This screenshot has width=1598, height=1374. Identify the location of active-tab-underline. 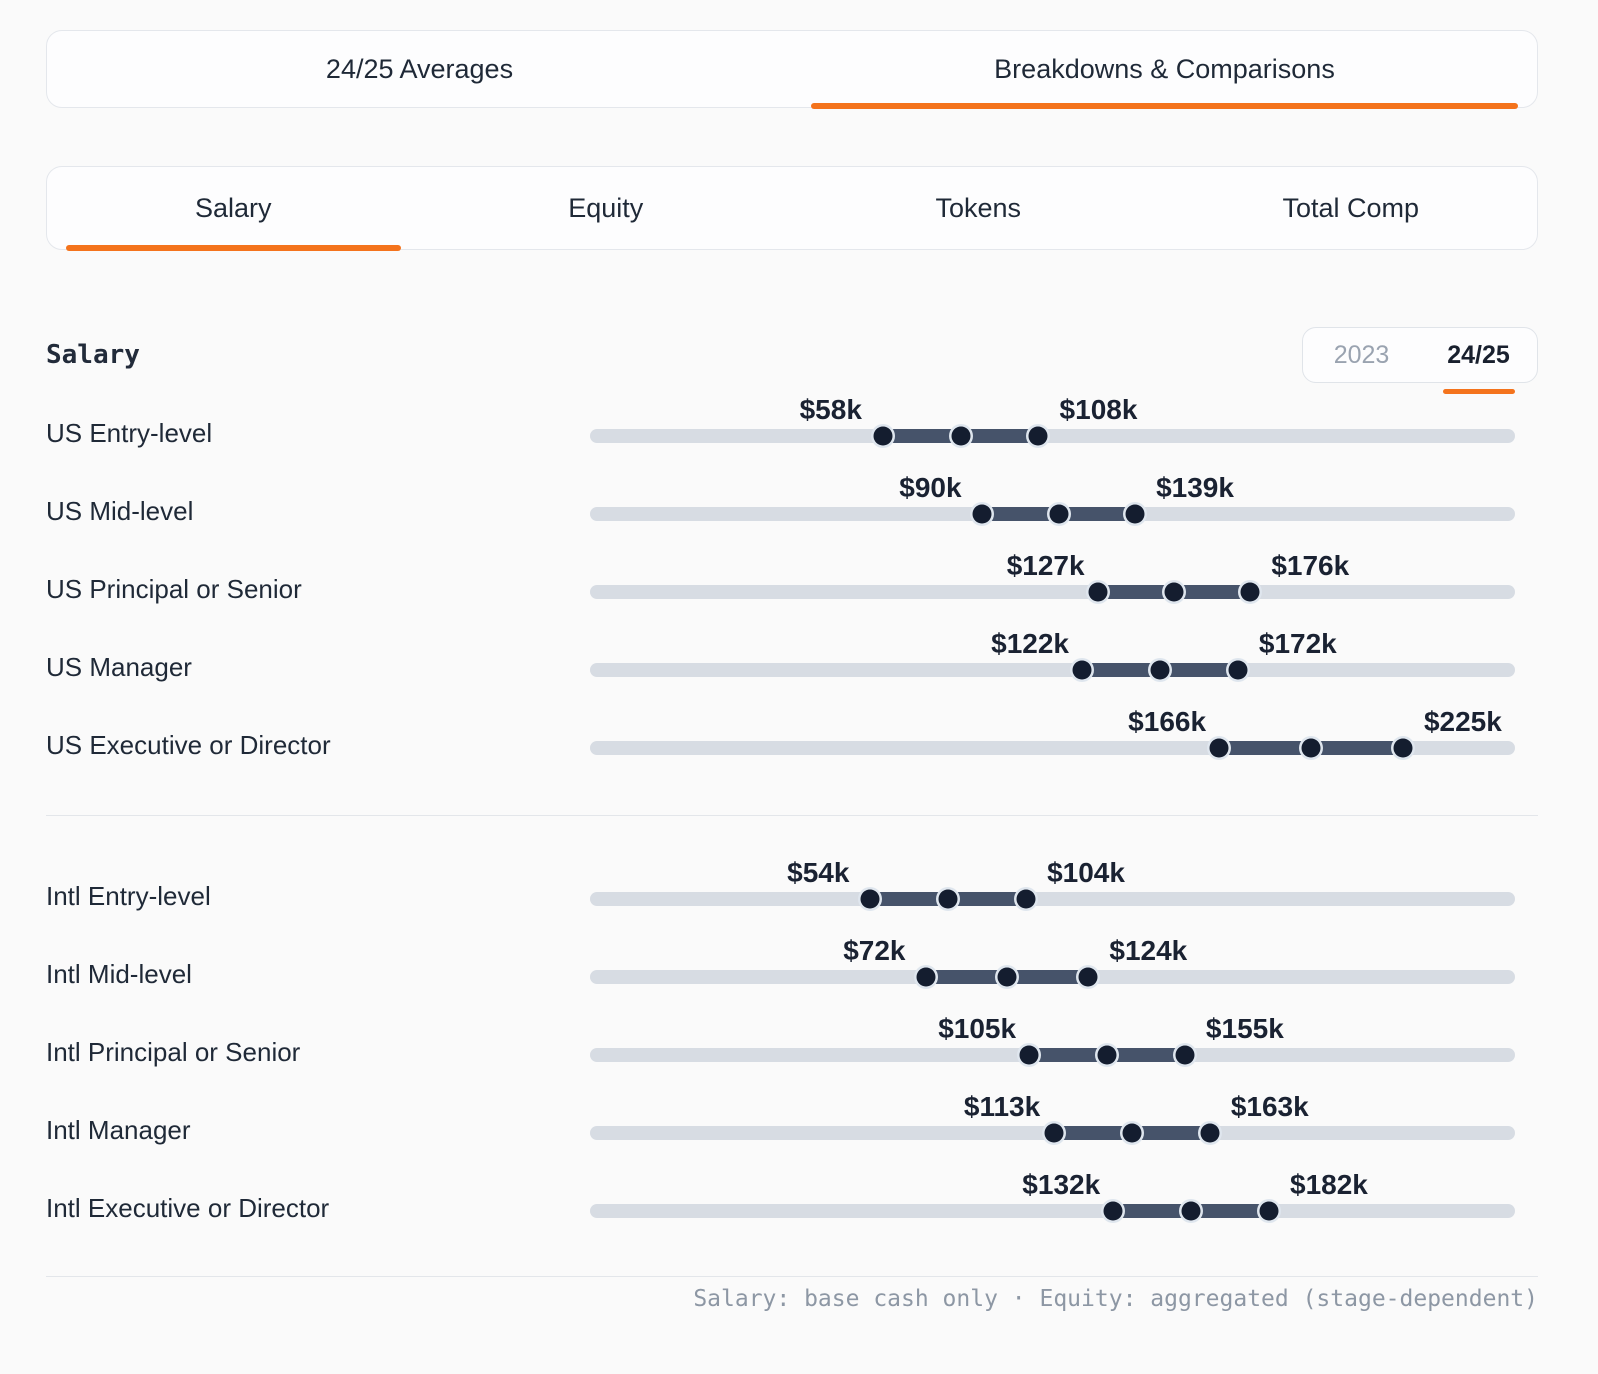
(1164, 106).